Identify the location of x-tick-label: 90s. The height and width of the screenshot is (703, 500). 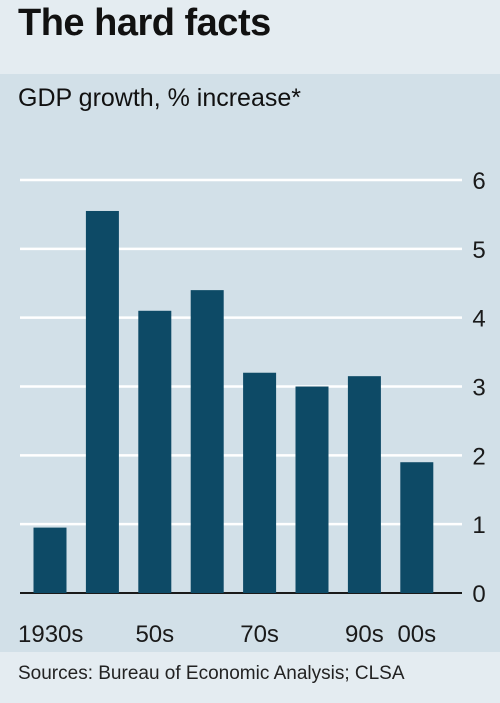
(364, 634).